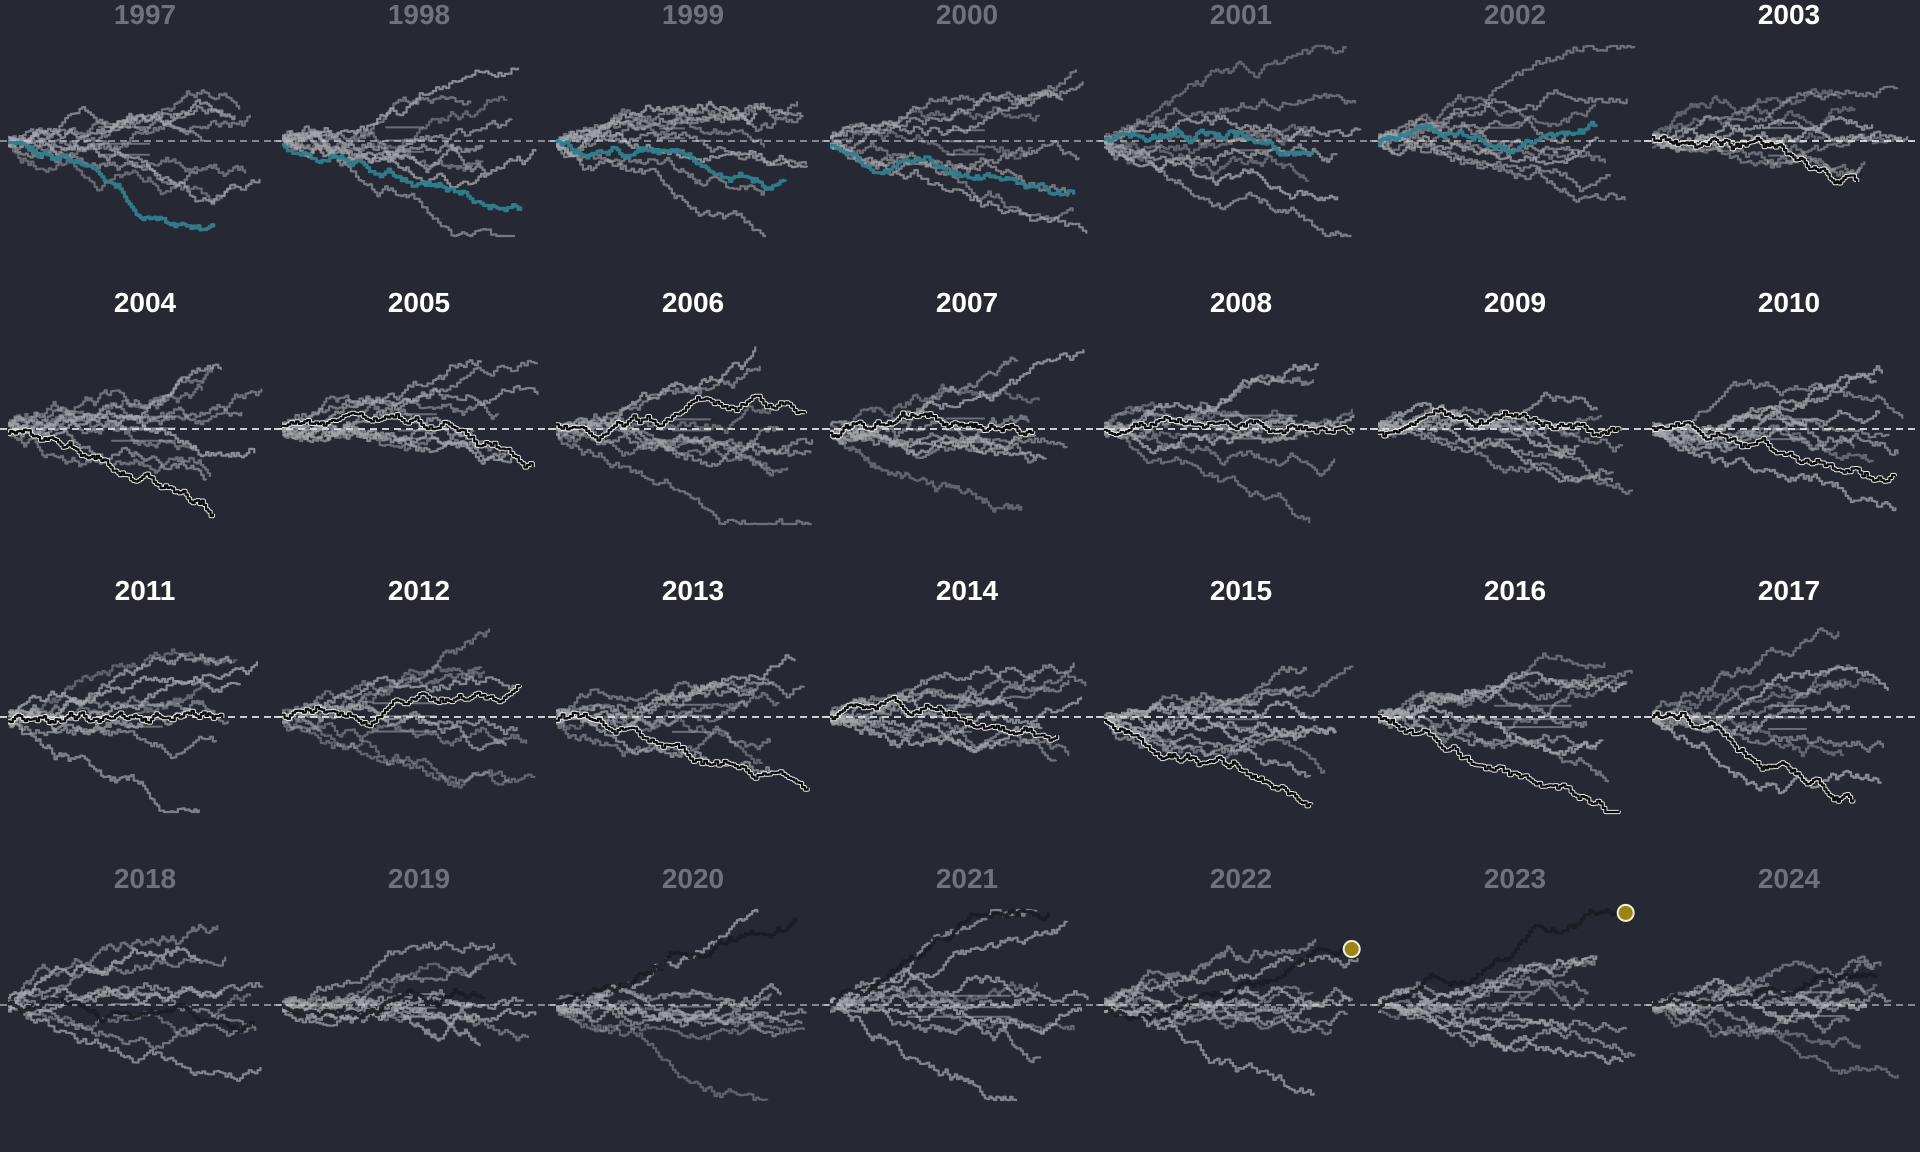 The image size is (1920, 1152). I want to click on panel-plot-2015, so click(1237, 737).